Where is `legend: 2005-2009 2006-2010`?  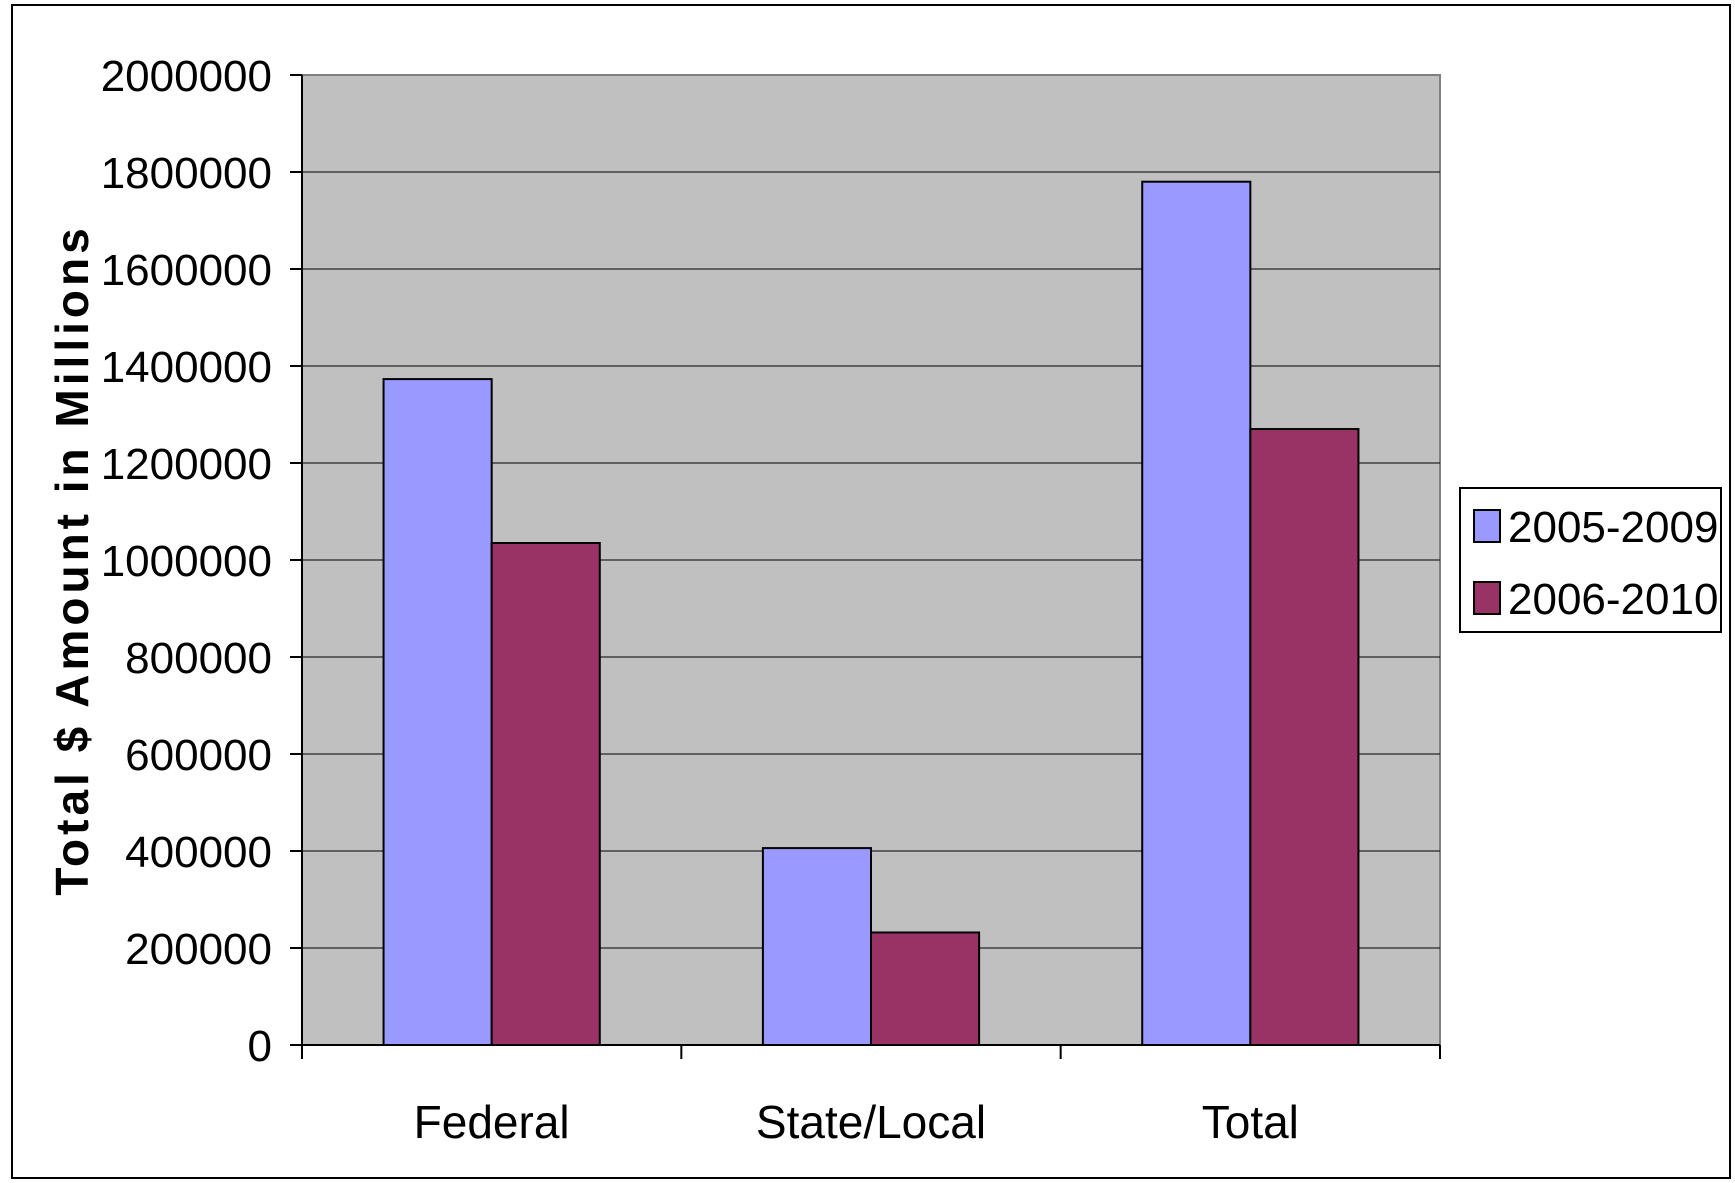
legend: 2005-2009 2006-2010 is located at coordinates (1590, 560).